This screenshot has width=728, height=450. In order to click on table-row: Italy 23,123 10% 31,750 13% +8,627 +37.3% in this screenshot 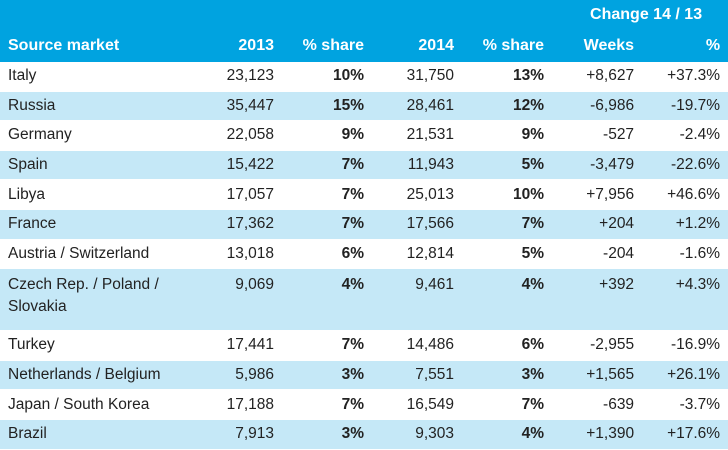, I will do `click(364, 77)`.